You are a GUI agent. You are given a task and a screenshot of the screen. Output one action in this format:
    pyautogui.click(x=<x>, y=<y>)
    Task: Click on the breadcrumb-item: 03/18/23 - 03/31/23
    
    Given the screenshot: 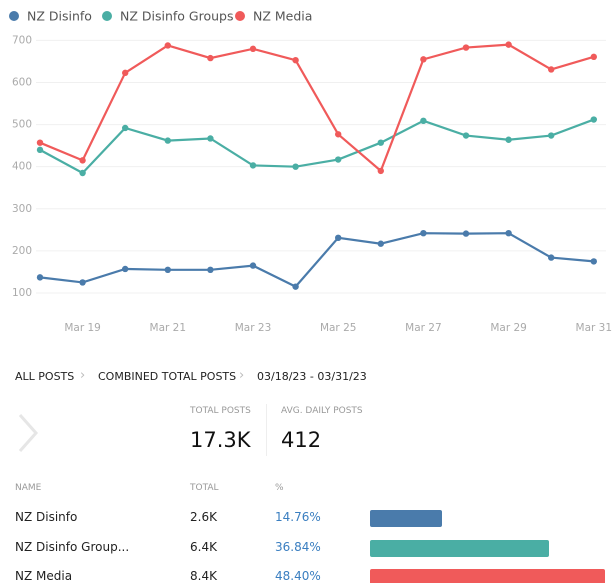 What is the action you would take?
    pyautogui.click(x=312, y=376)
    